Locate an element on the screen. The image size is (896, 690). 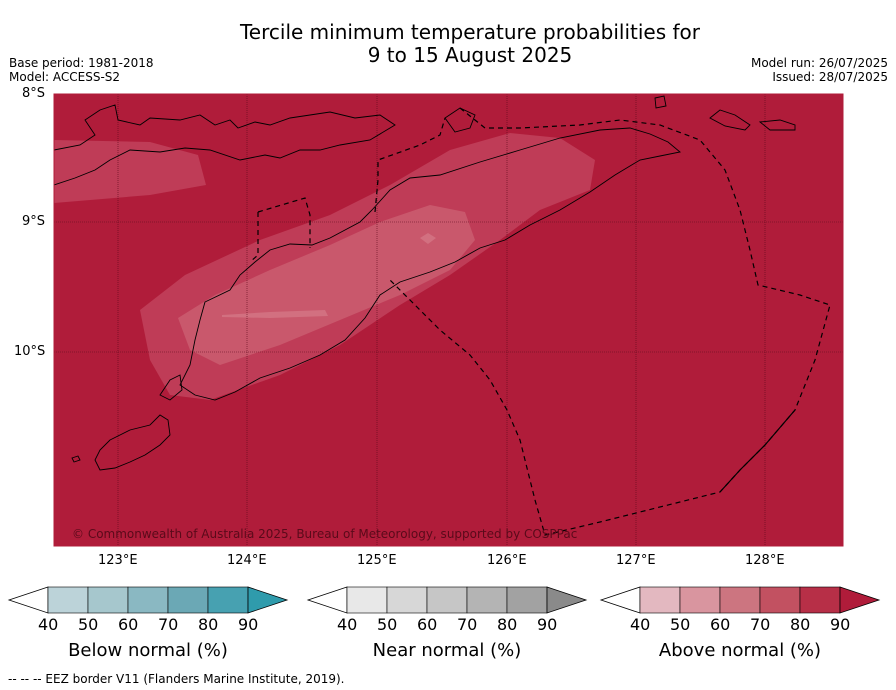
colorbar-near-low-extend is located at coordinates (327, 600).